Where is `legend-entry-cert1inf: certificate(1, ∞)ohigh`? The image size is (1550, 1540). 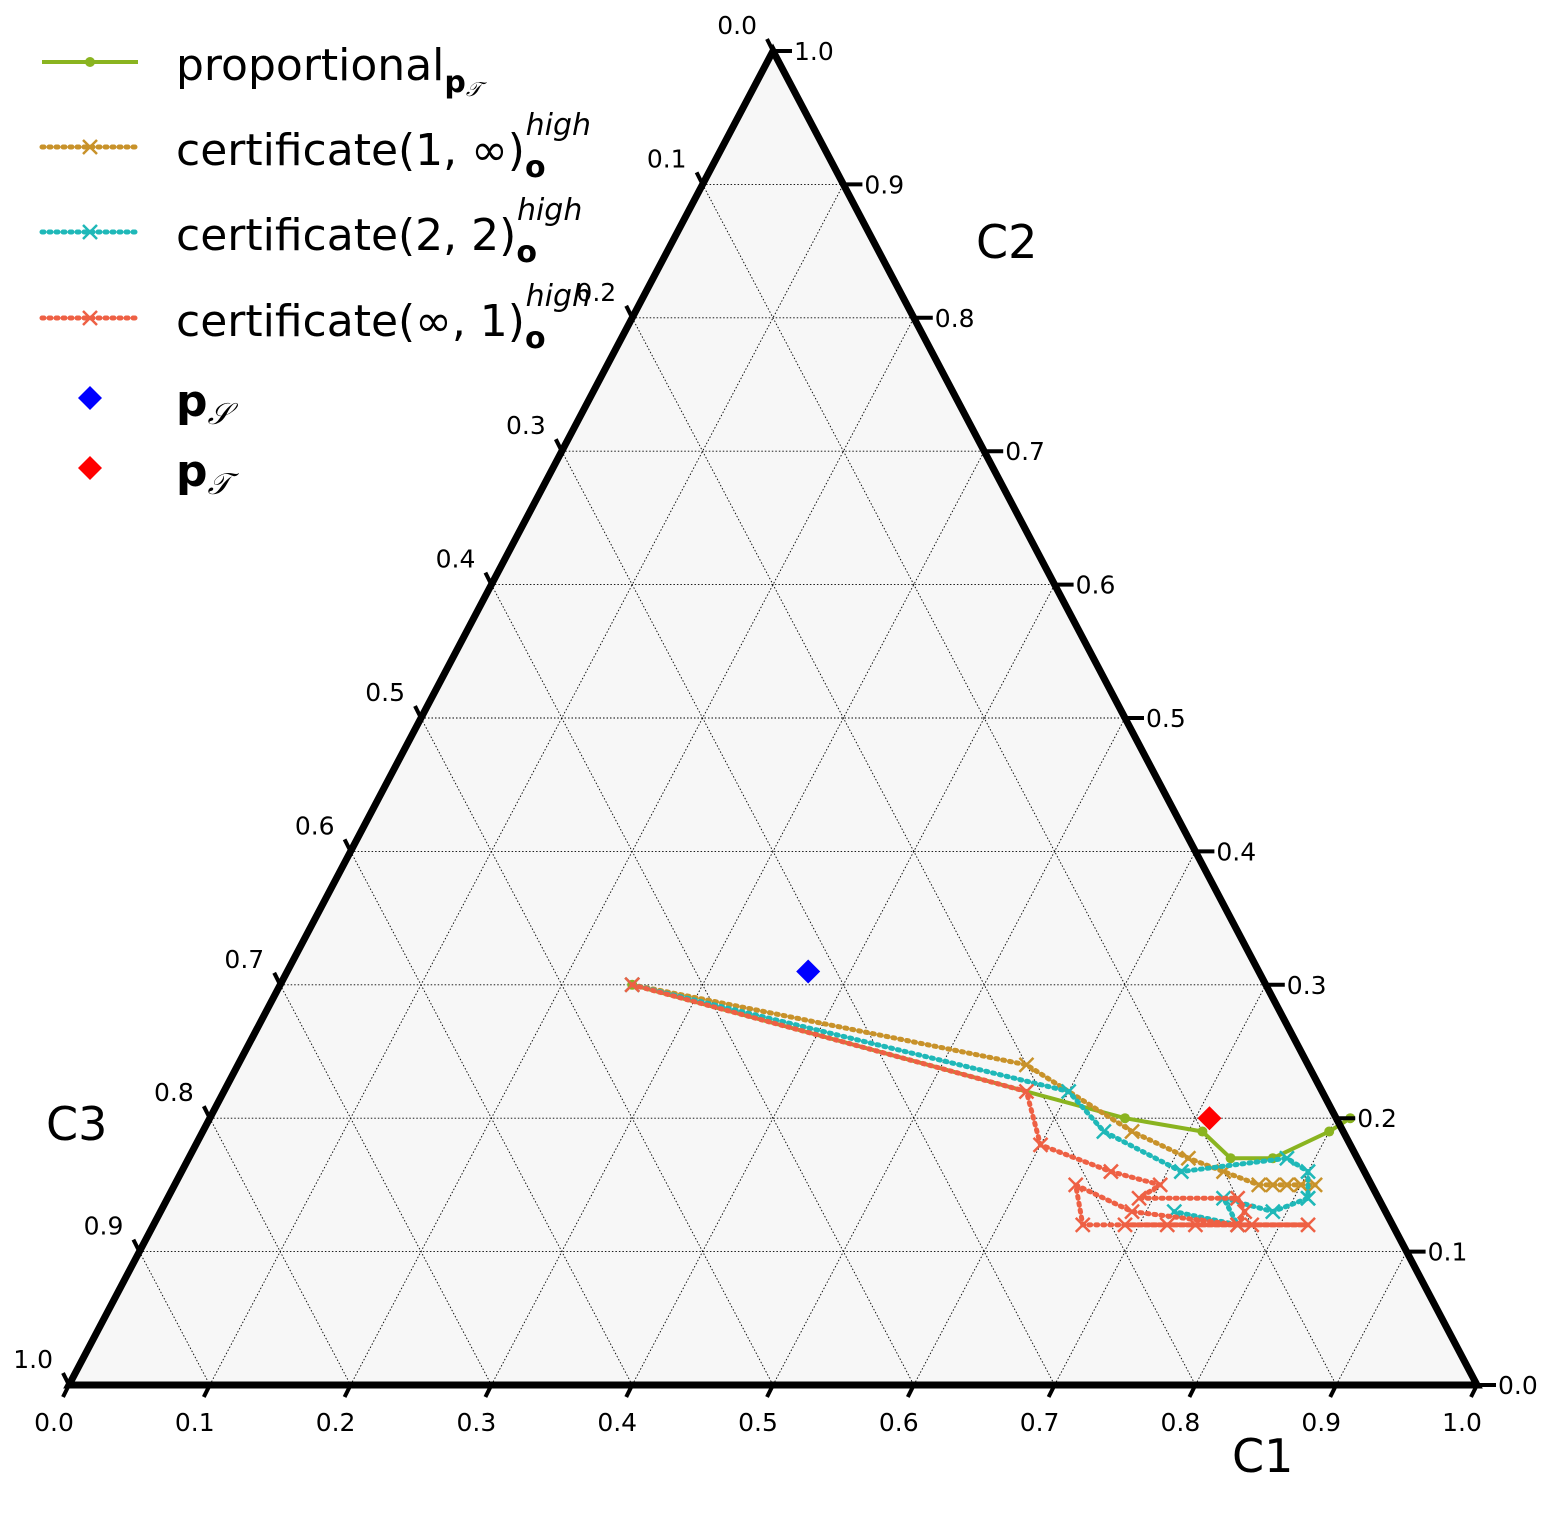
legend-entry-cert1inf: certificate(1, ∞)ohigh is located at coordinates (315, 146).